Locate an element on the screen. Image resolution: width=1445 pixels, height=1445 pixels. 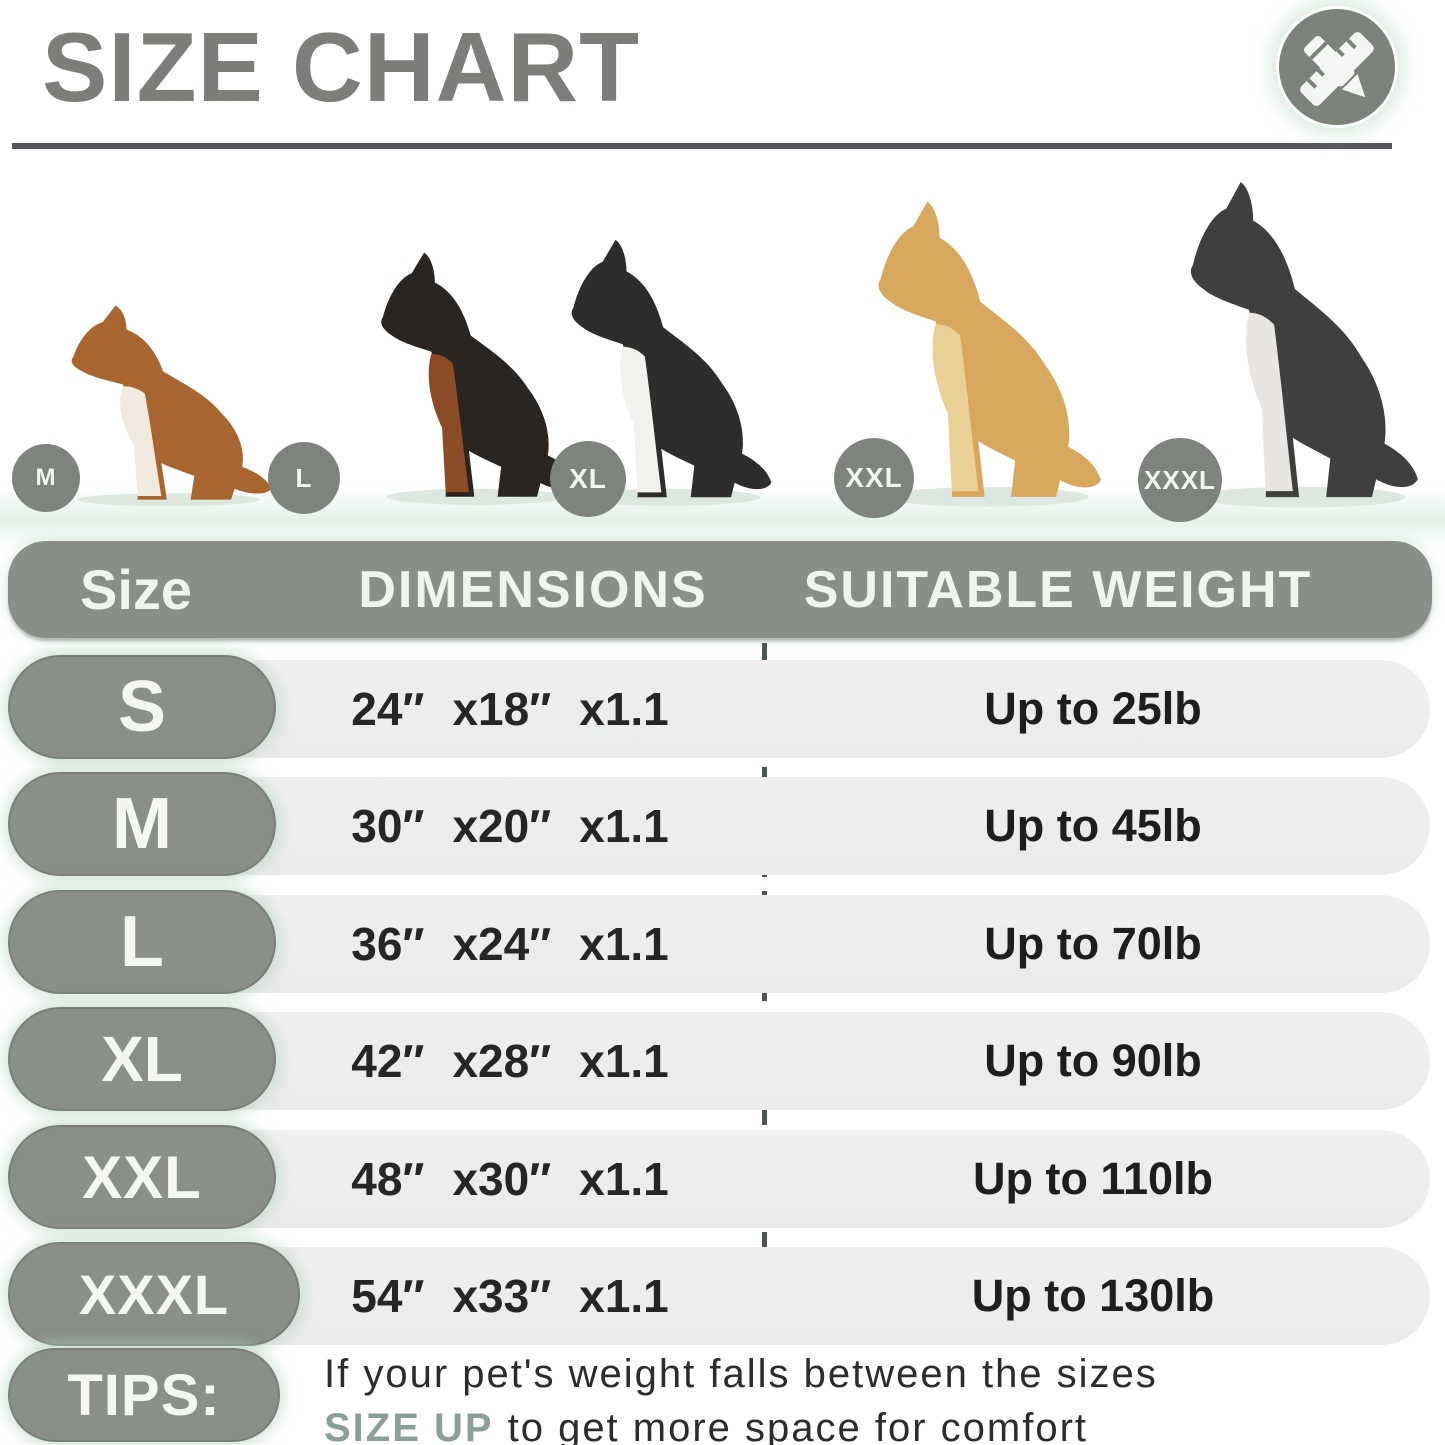
table-row-xxxl: XXXL 54″ x33″ x1.1 Up to 130lb is located at coordinates (722, 1294).